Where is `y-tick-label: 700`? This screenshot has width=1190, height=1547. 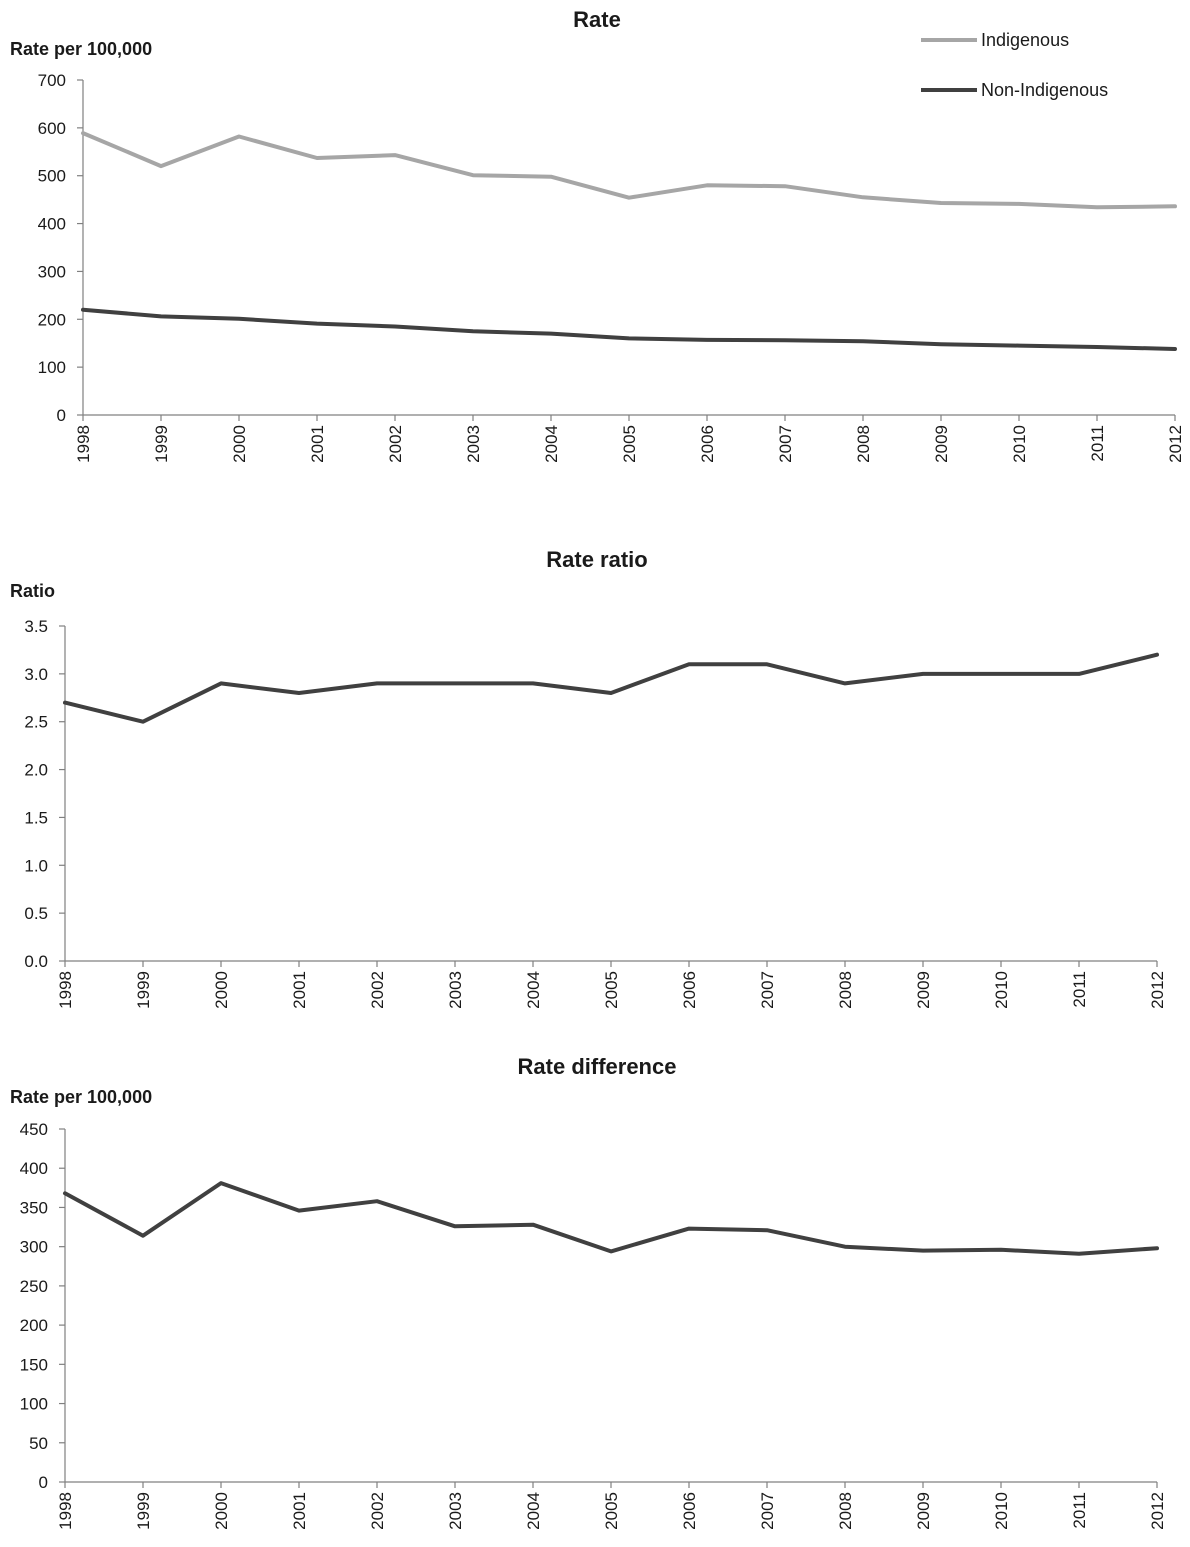
y-tick-label: 700 is located at coordinates (52, 80).